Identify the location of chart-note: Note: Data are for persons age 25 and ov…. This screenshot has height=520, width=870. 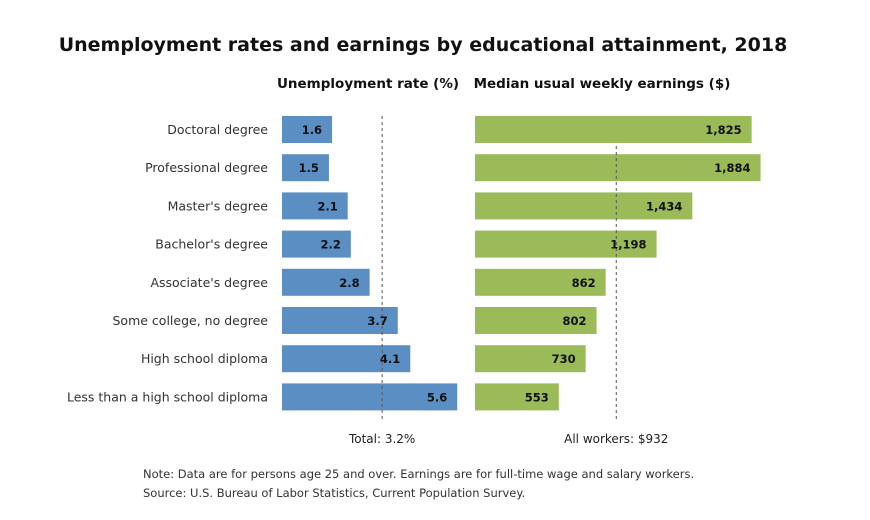
(418, 474).